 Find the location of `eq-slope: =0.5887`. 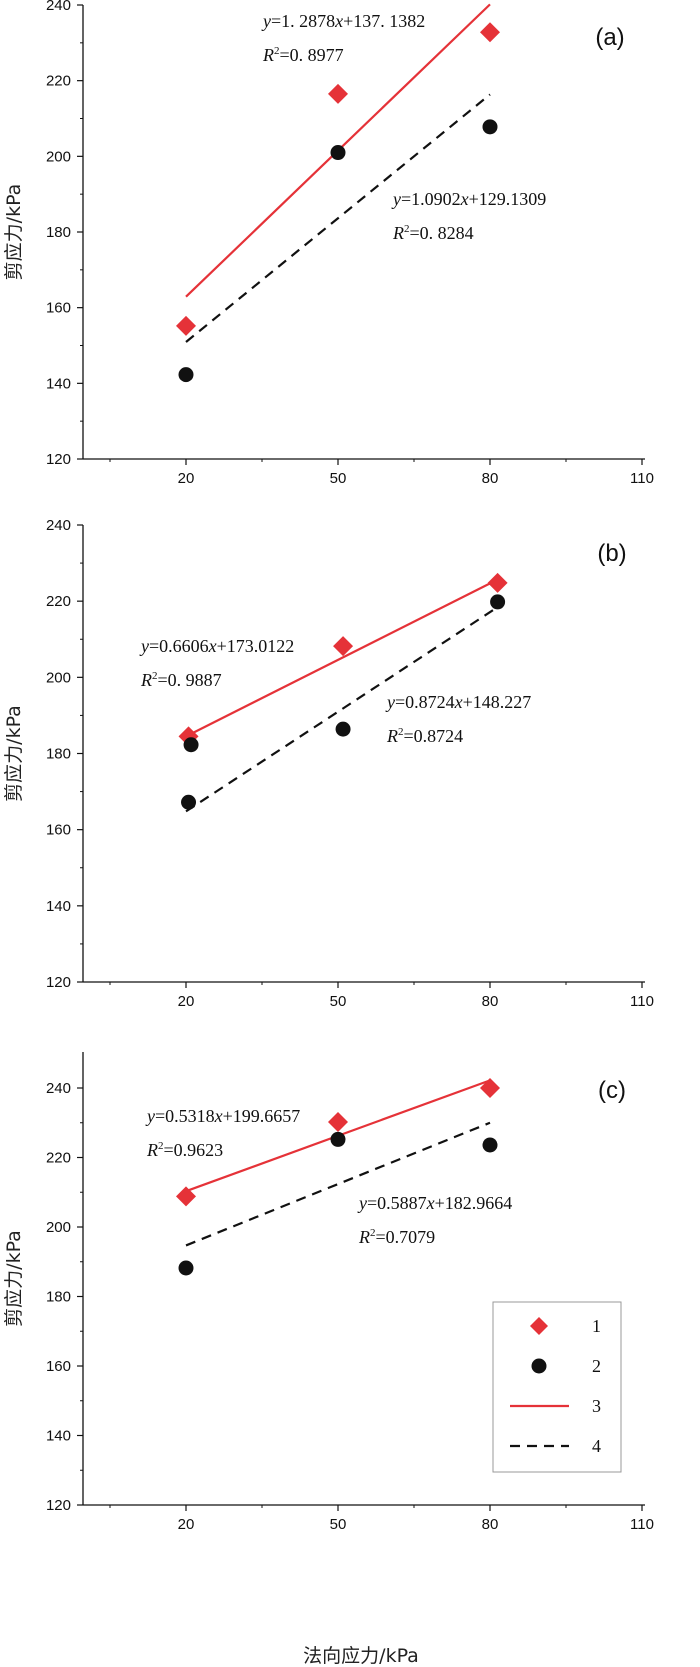

eq-slope: =0.5887 is located at coordinates (397, 1203).